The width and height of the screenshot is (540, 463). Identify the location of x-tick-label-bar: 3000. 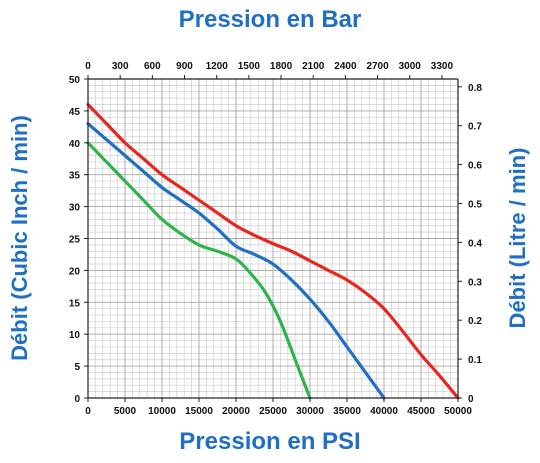
(410, 66).